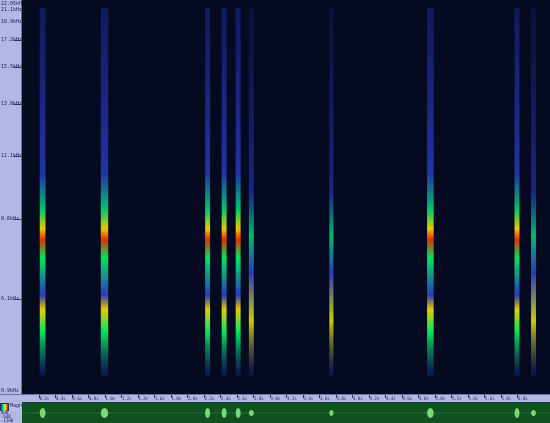 This screenshot has width=550, height=423. What do you see at coordinates (358, 398) in the screenshot?
I see `time-label: 4.0s` at bounding box center [358, 398].